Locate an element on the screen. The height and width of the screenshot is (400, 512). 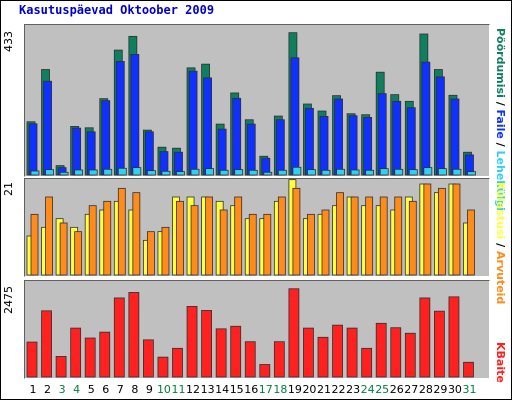
legend-top: Pöördumisi / Faile / Lehekülgi is located at coordinates (501, 117).